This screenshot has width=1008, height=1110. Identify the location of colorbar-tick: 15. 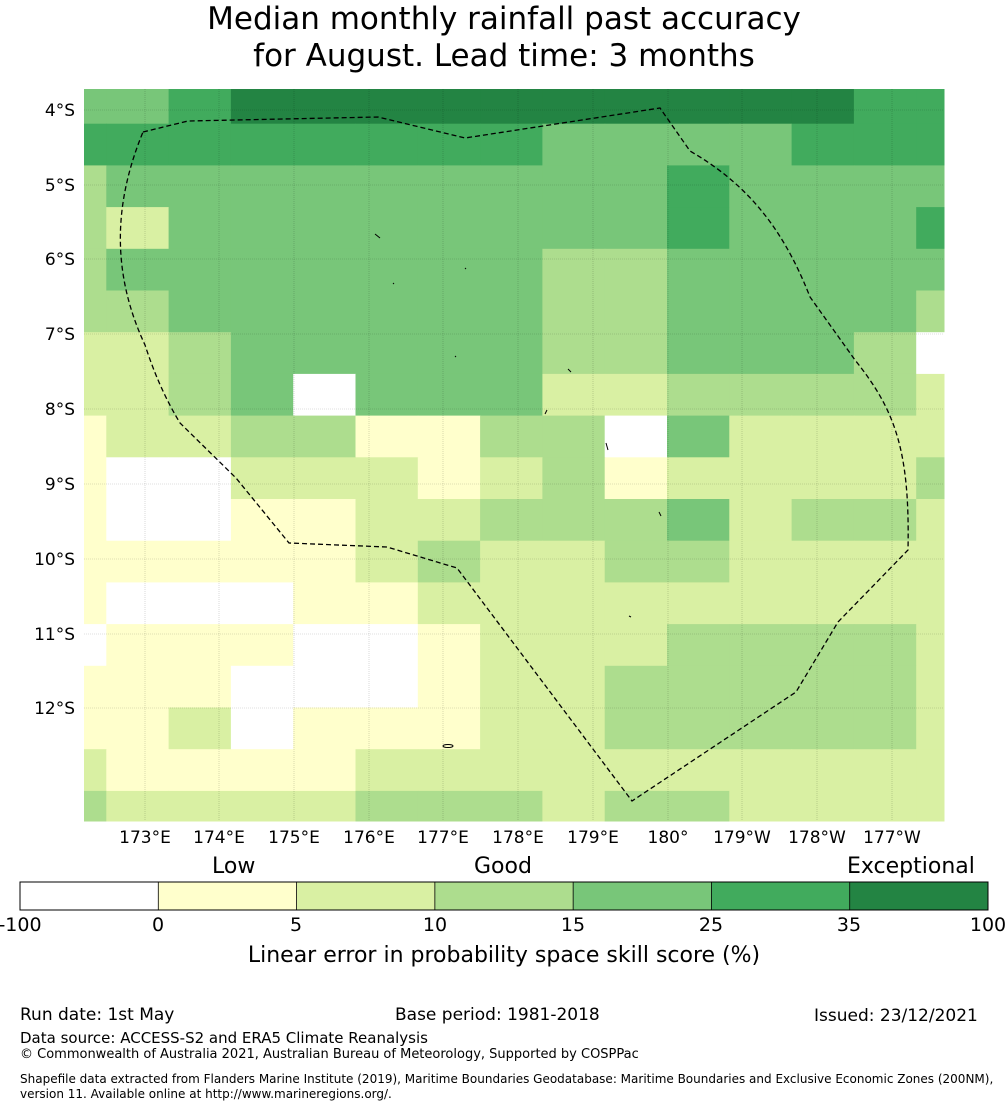
(573, 925).